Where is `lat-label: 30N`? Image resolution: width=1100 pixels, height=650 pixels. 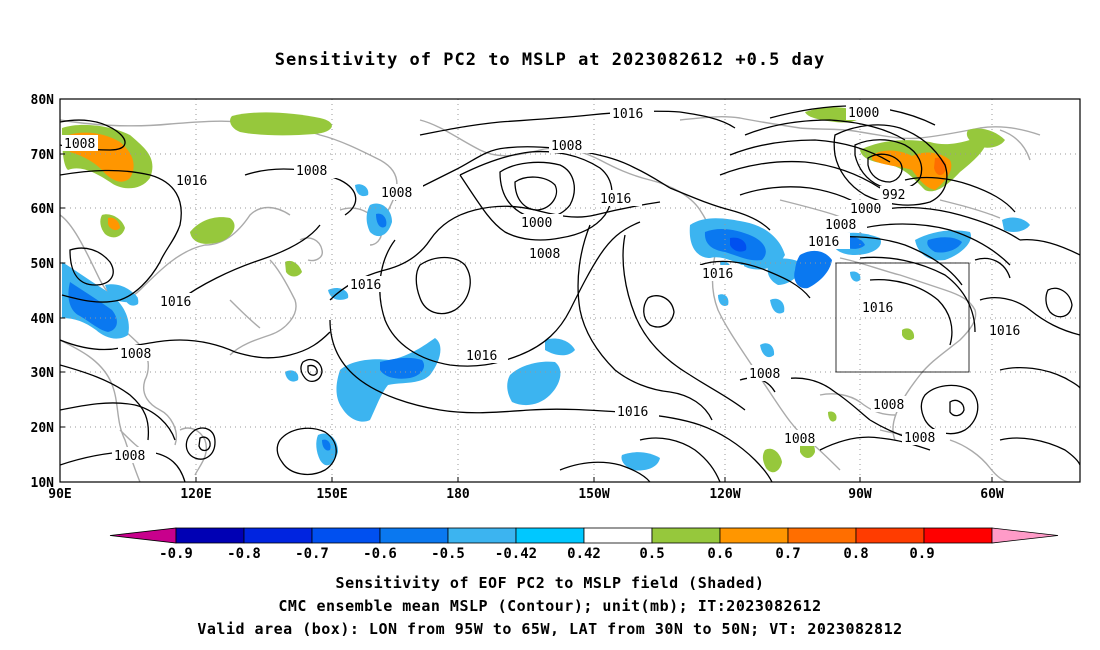
lat-label: 30N is located at coordinates (43, 373).